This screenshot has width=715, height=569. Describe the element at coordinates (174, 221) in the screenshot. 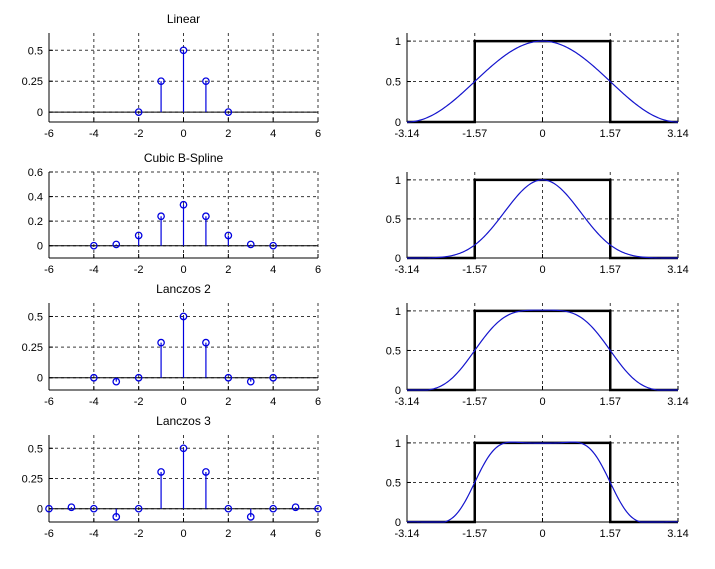

I see `stem-plot-cubic-b-spline: -6 -4 -2 0 2 4 6 0 0.2 0.4 0.6` at that location.